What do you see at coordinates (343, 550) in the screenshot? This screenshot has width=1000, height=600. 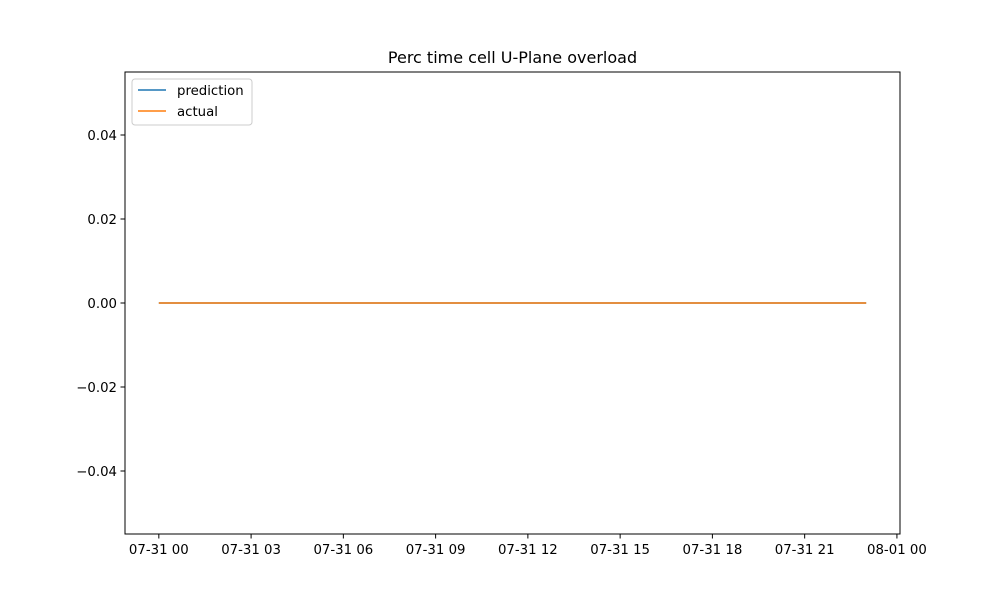 I see `x-tick-label: 07-31 06` at bounding box center [343, 550].